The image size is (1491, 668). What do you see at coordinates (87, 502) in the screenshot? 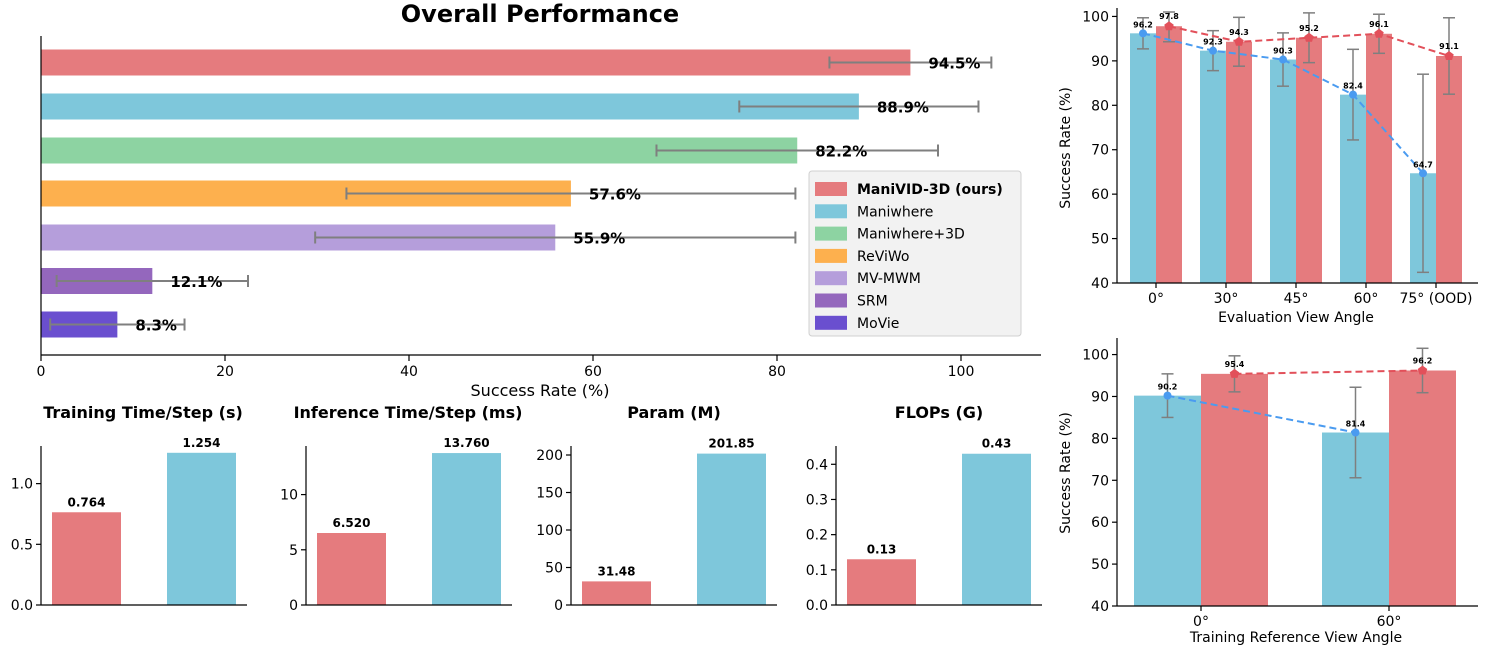
I see `data-label: 0.764` at bounding box center [87, 502].